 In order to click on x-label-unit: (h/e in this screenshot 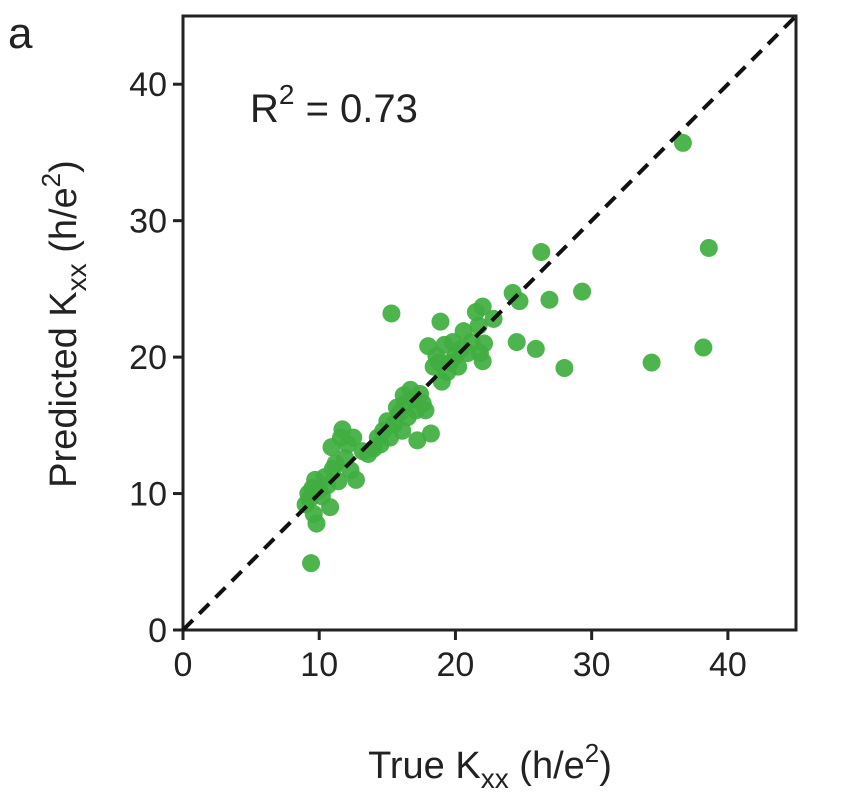, I will do `click(547, 766)`.